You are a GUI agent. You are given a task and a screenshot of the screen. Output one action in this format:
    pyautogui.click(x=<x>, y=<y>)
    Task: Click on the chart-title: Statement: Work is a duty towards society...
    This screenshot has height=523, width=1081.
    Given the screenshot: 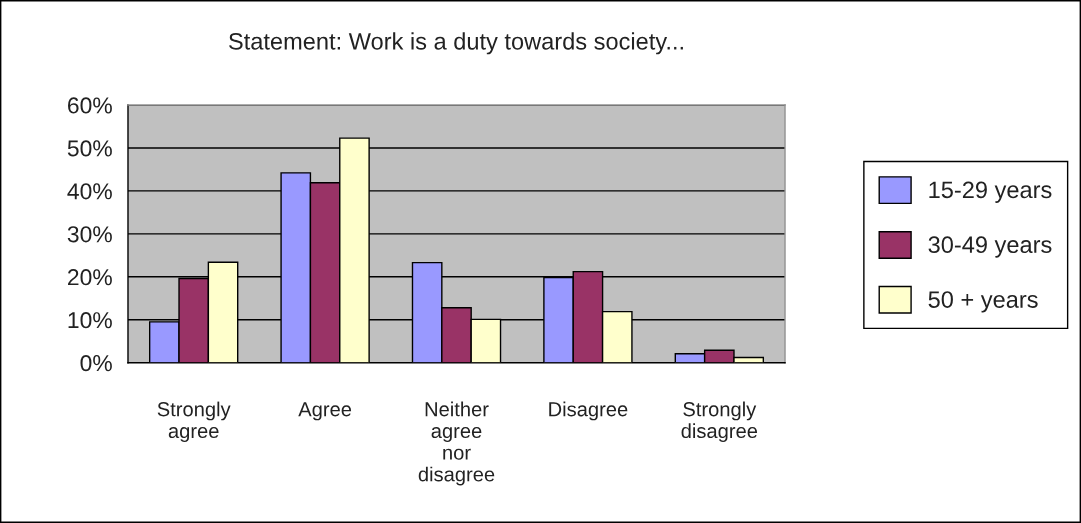 What is the action you would take?
    pyautogui.click(x=456, y=43)
    